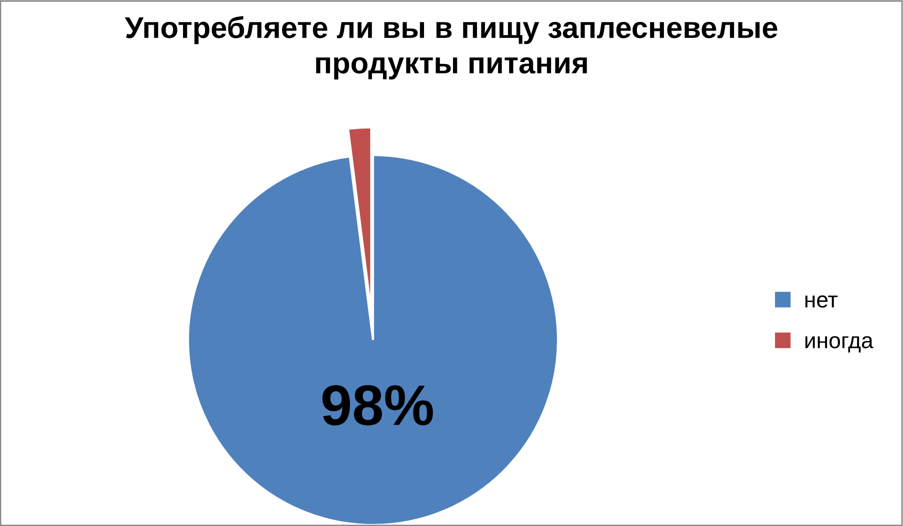  I want to click on legend-label: иногда, so click(839, 344).